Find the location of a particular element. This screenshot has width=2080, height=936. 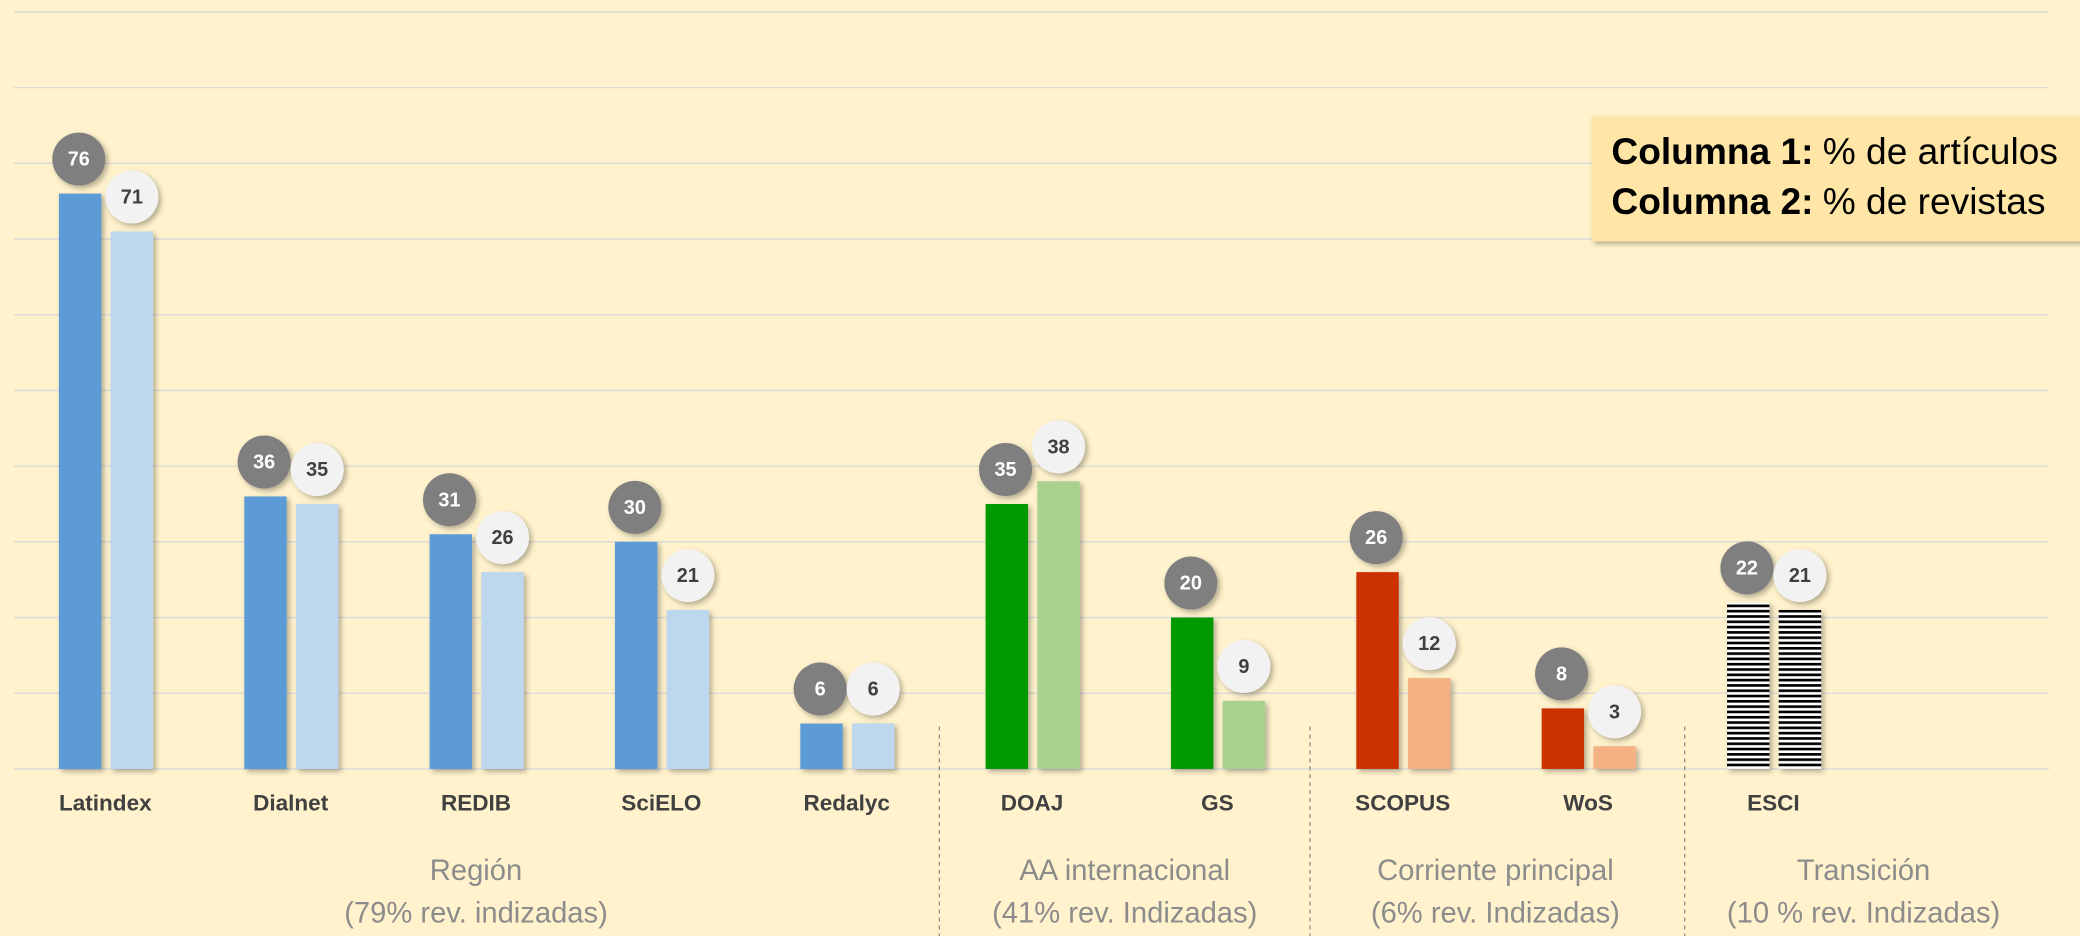

x-tick-label: WoS is located at coordinates (1588, 803).